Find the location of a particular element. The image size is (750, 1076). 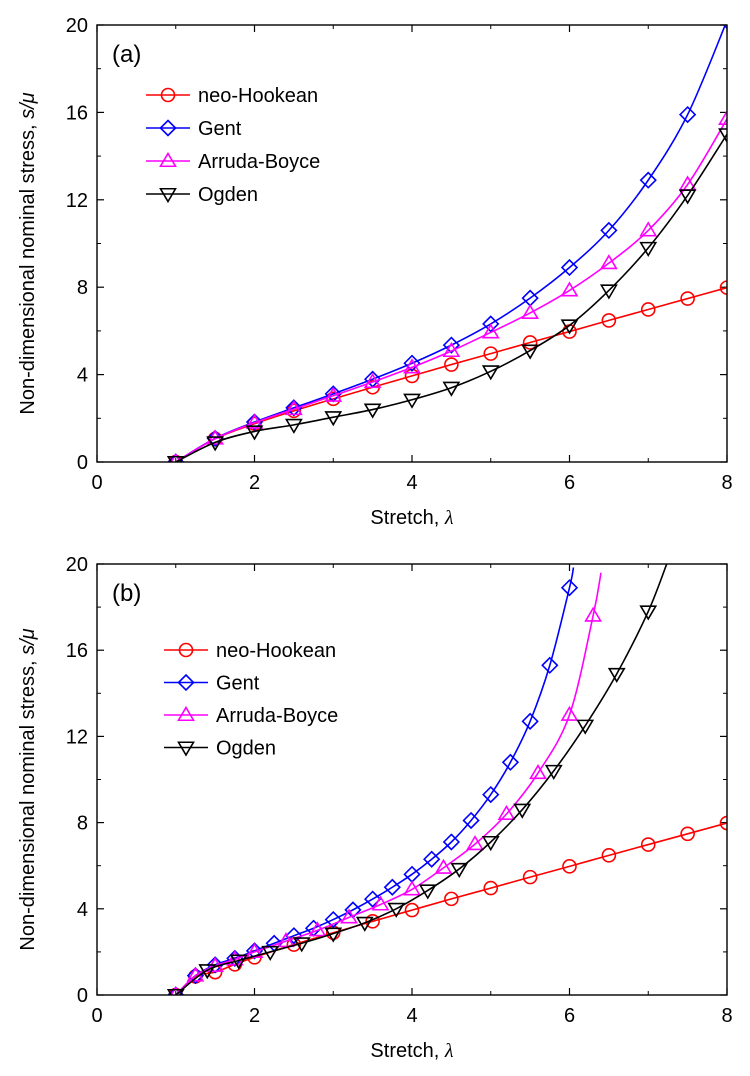

series-line is located at coordinates (451, 374).